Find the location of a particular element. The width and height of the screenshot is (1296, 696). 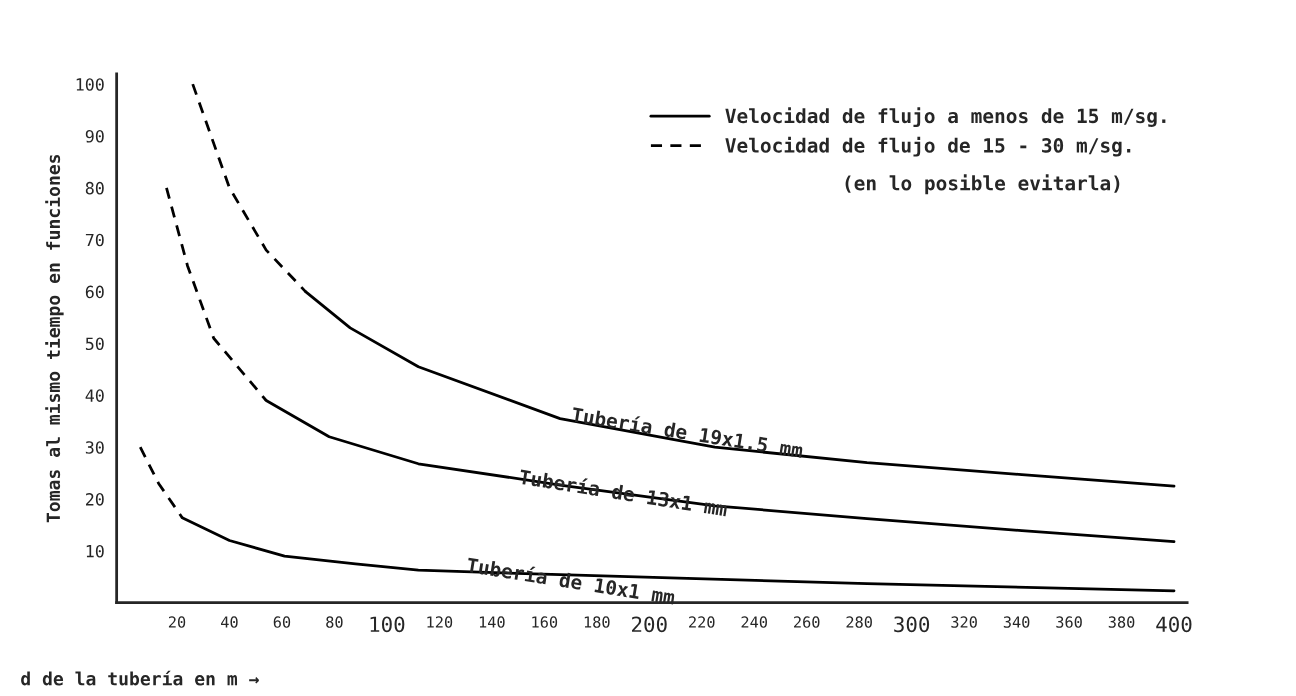

annotation: (en lo posible evitarla) is located at coordinates (982, 184).